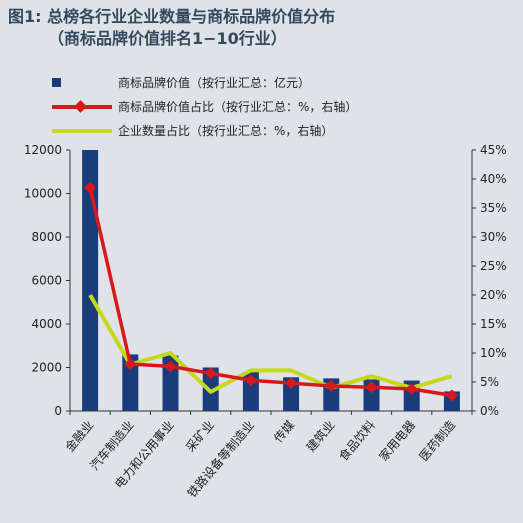 The image size is (523, 523). I want to click on legend-label-brand-value: 商标品牌价值（按行业汇总：亿元）, so click(214, 82).